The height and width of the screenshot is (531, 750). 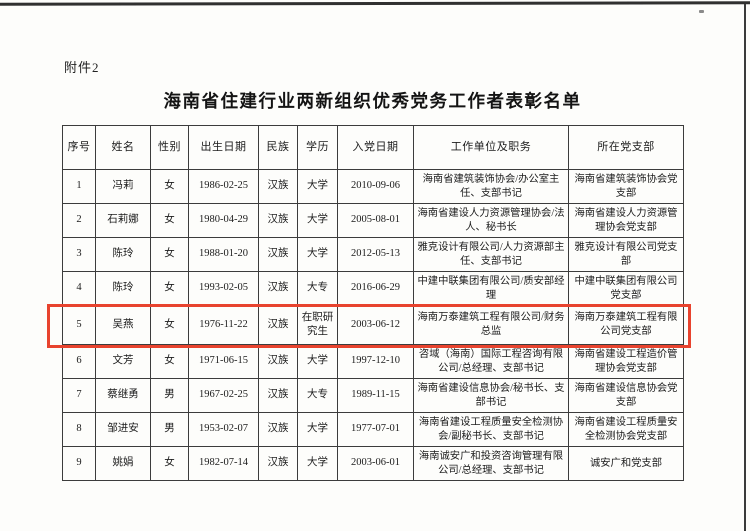 What do you see at coordinates (223, 429) in the screenshot?
I see `table-cell: 1953-02-07` at bounding box center [223, 429].